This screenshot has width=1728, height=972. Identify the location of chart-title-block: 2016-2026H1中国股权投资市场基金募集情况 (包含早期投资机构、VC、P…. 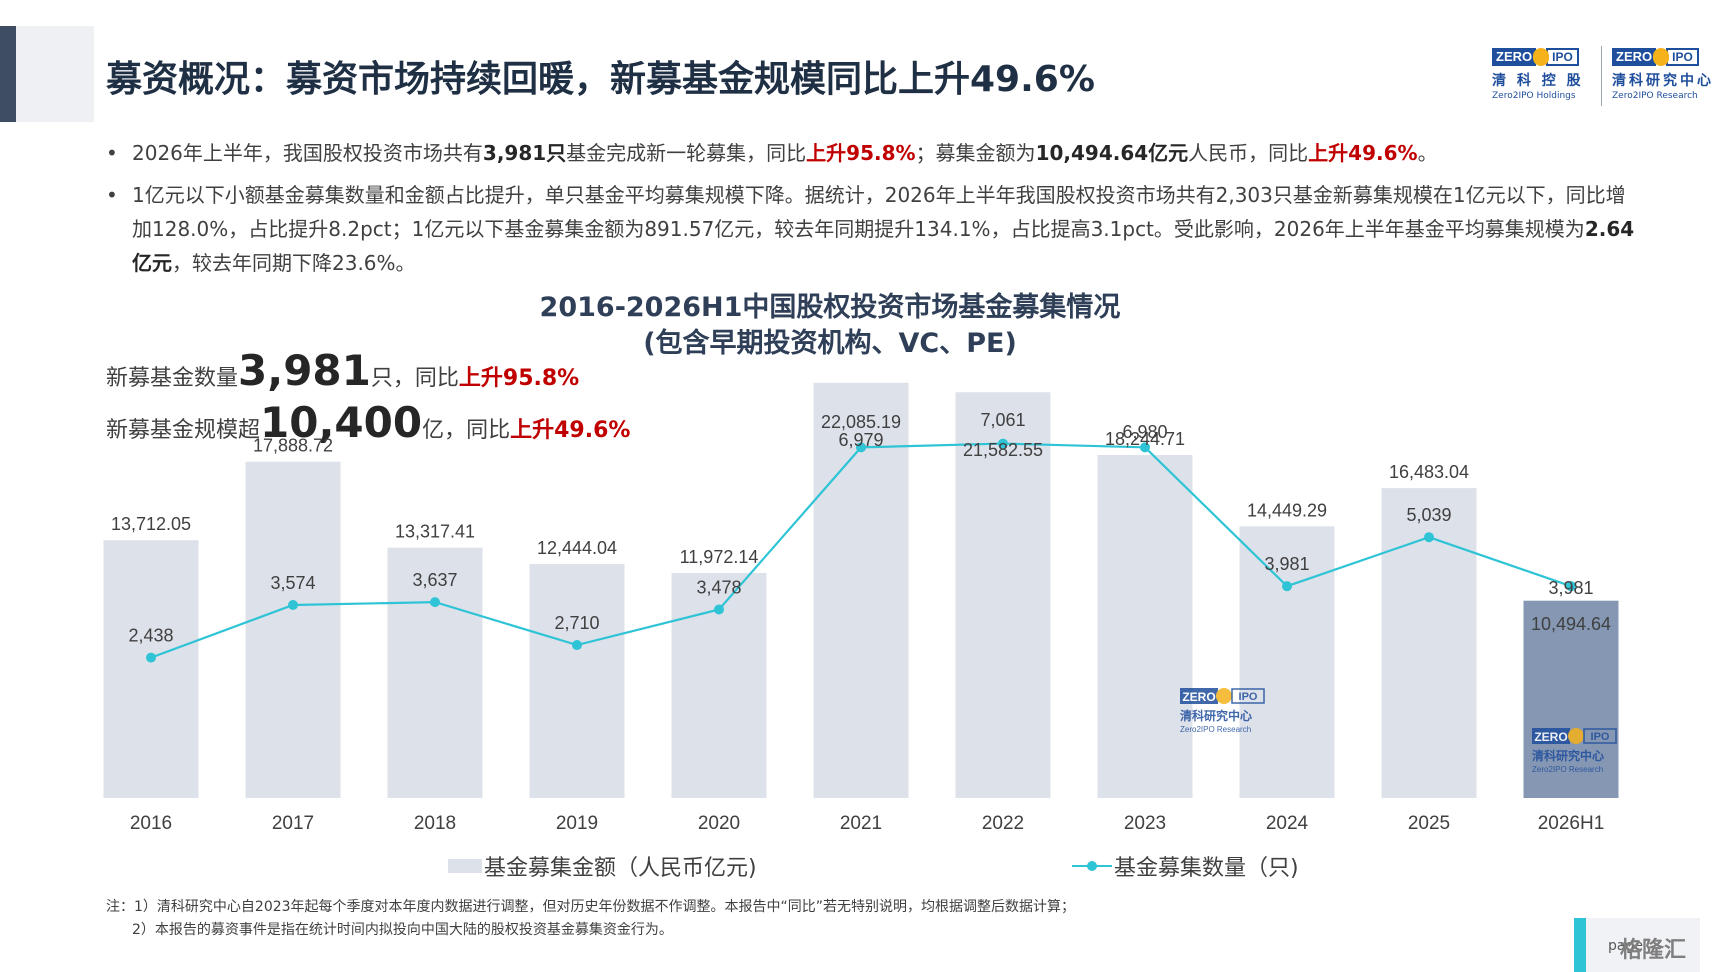
(830, 326).